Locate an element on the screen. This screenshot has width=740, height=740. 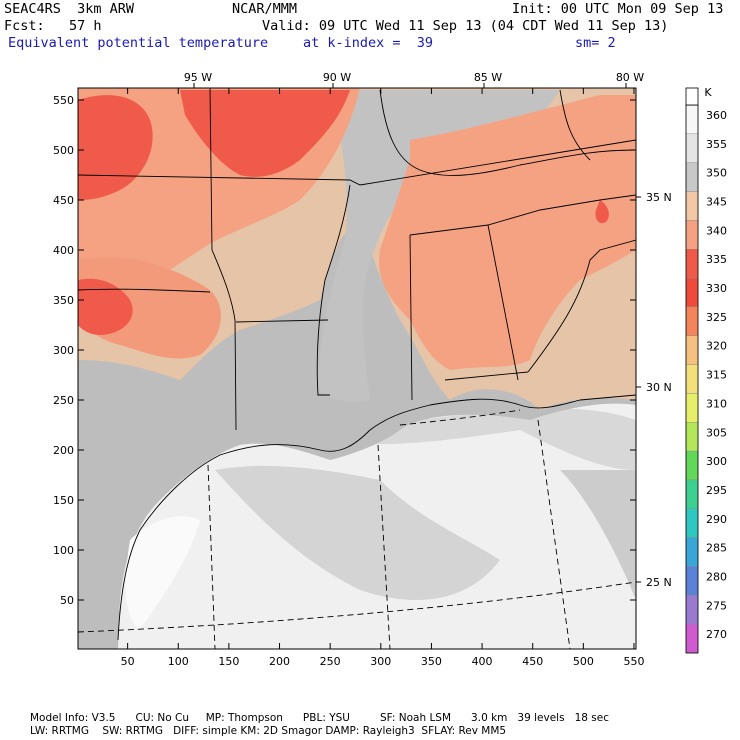
lon-label: 80 W is located at coordinates (630, 77).